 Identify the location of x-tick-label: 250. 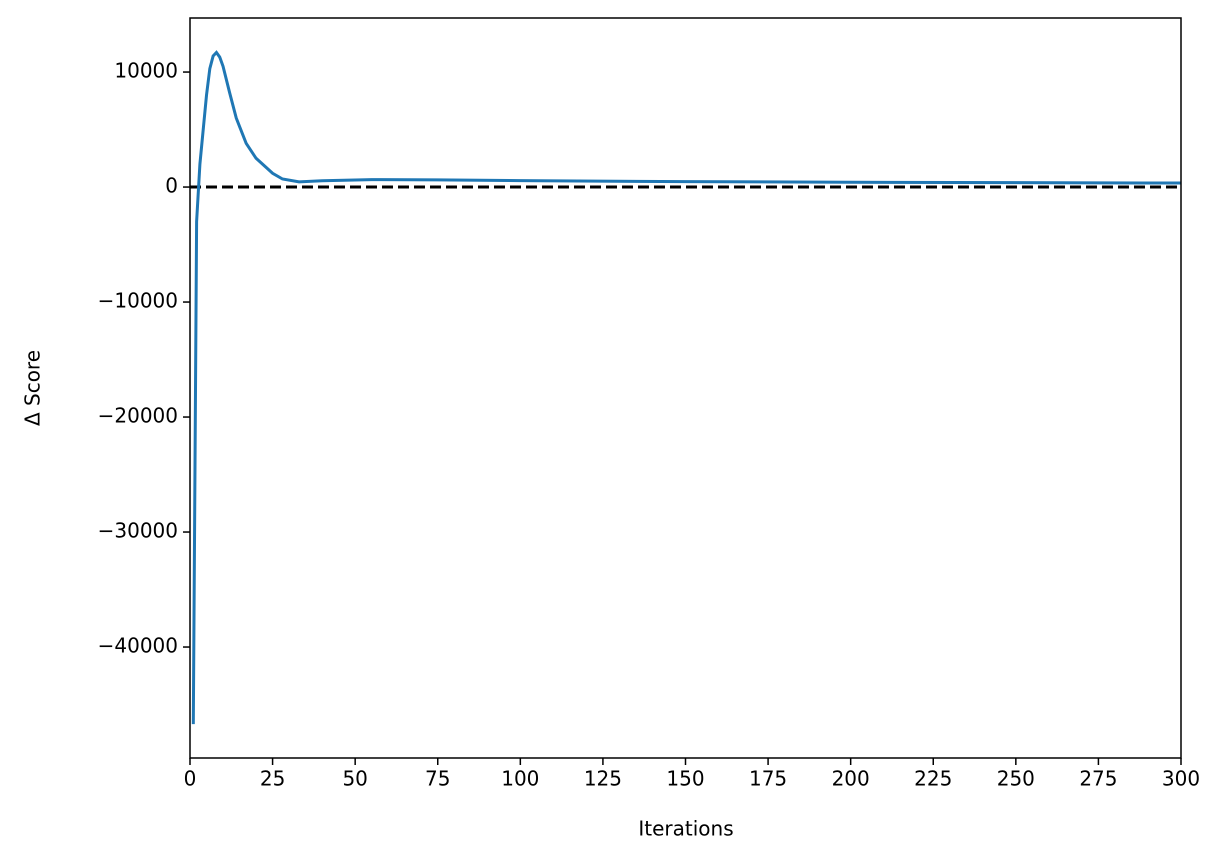
(1016, 779).